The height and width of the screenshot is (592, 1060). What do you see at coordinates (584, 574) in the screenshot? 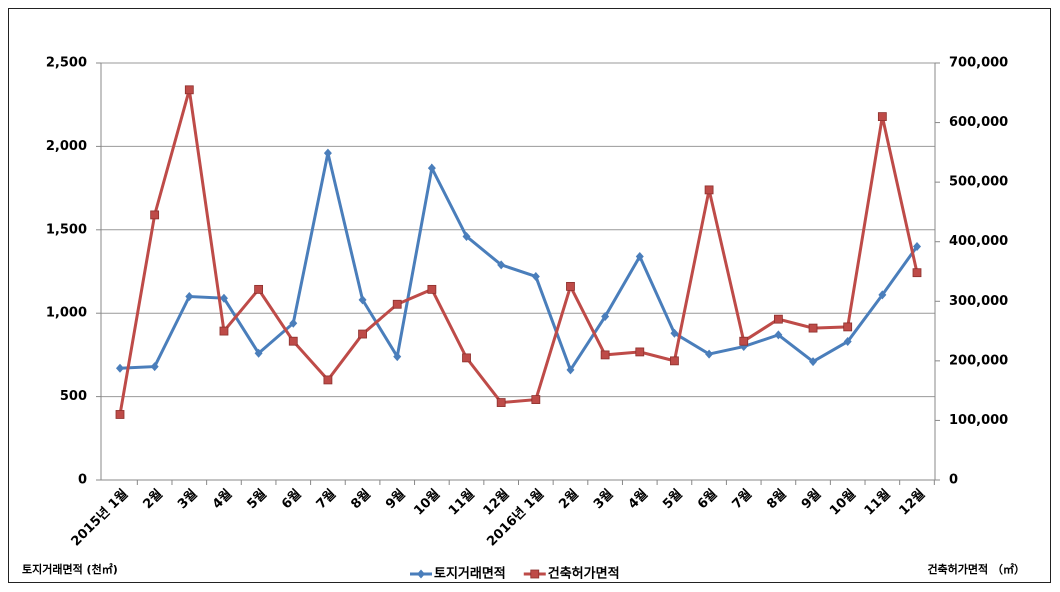
I see `legend-label: 건축허가면적` at bounding box center [584, 574].